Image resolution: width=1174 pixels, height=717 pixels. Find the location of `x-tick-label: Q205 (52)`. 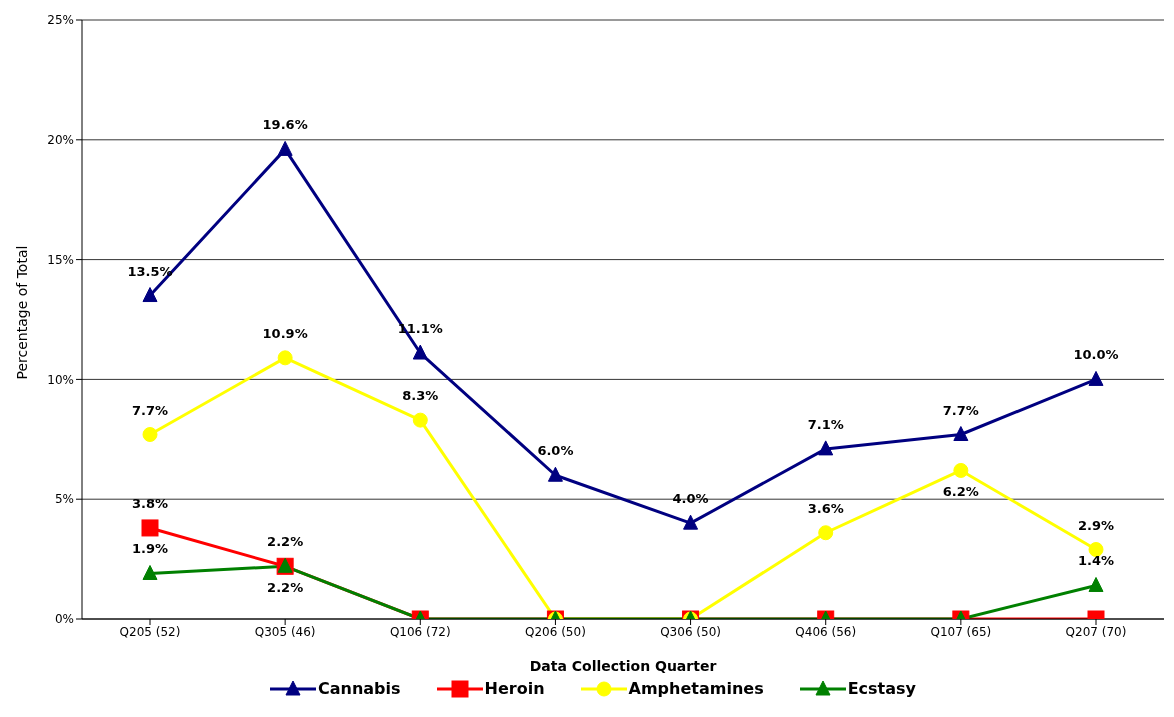

x-tick-label: Q205 (52) is located at coordinates (150, 631).